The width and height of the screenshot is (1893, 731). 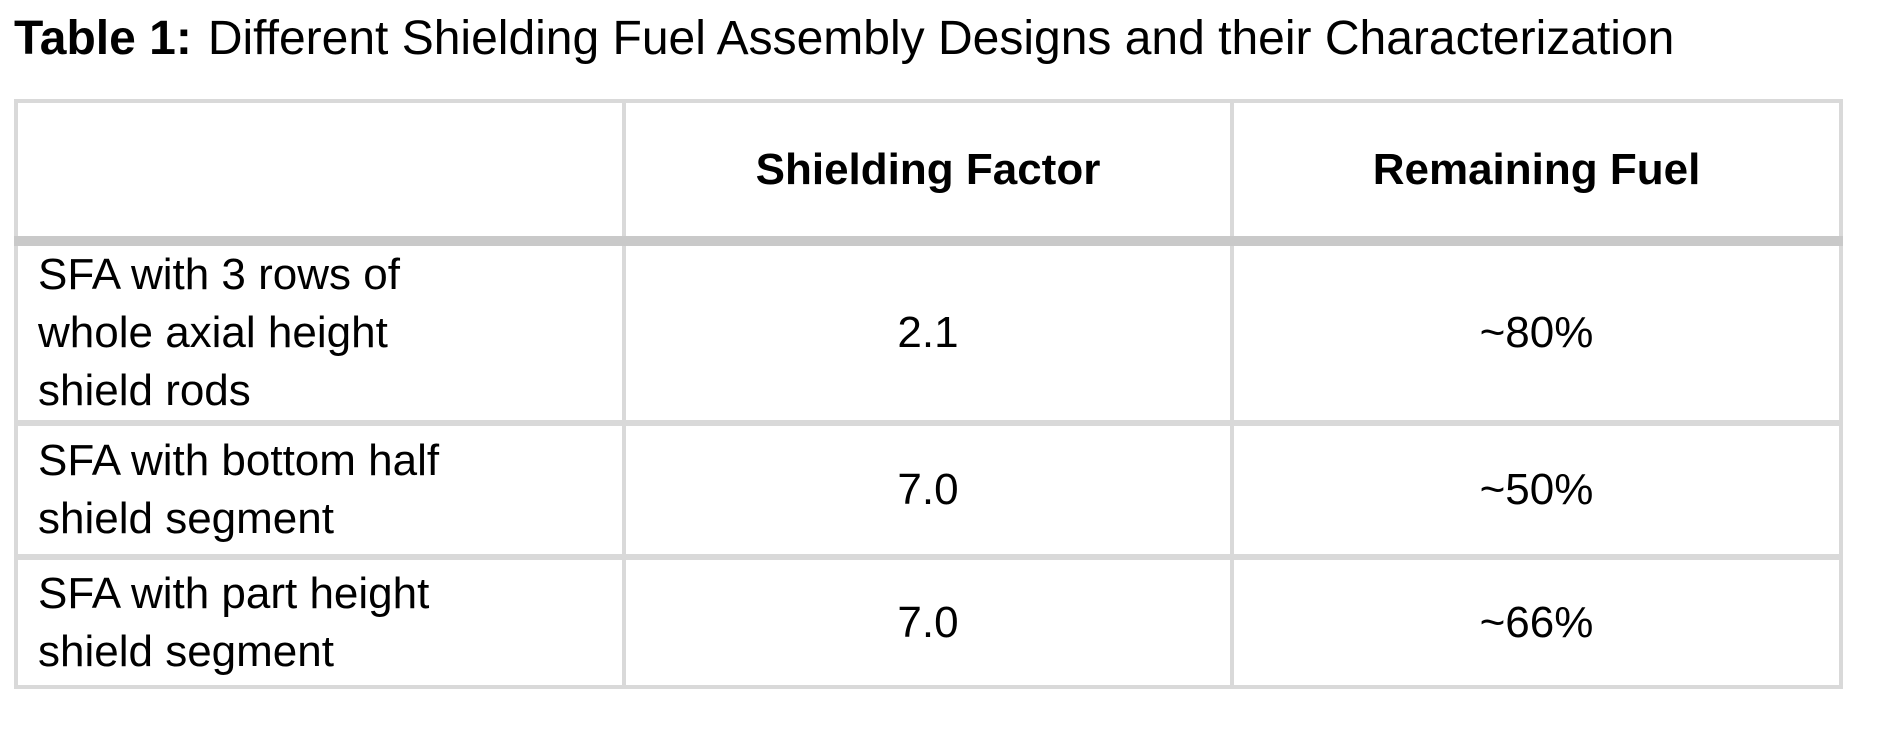 I want to click on design-cell: SFA with part height shield segment, so click(x=320, y=621).